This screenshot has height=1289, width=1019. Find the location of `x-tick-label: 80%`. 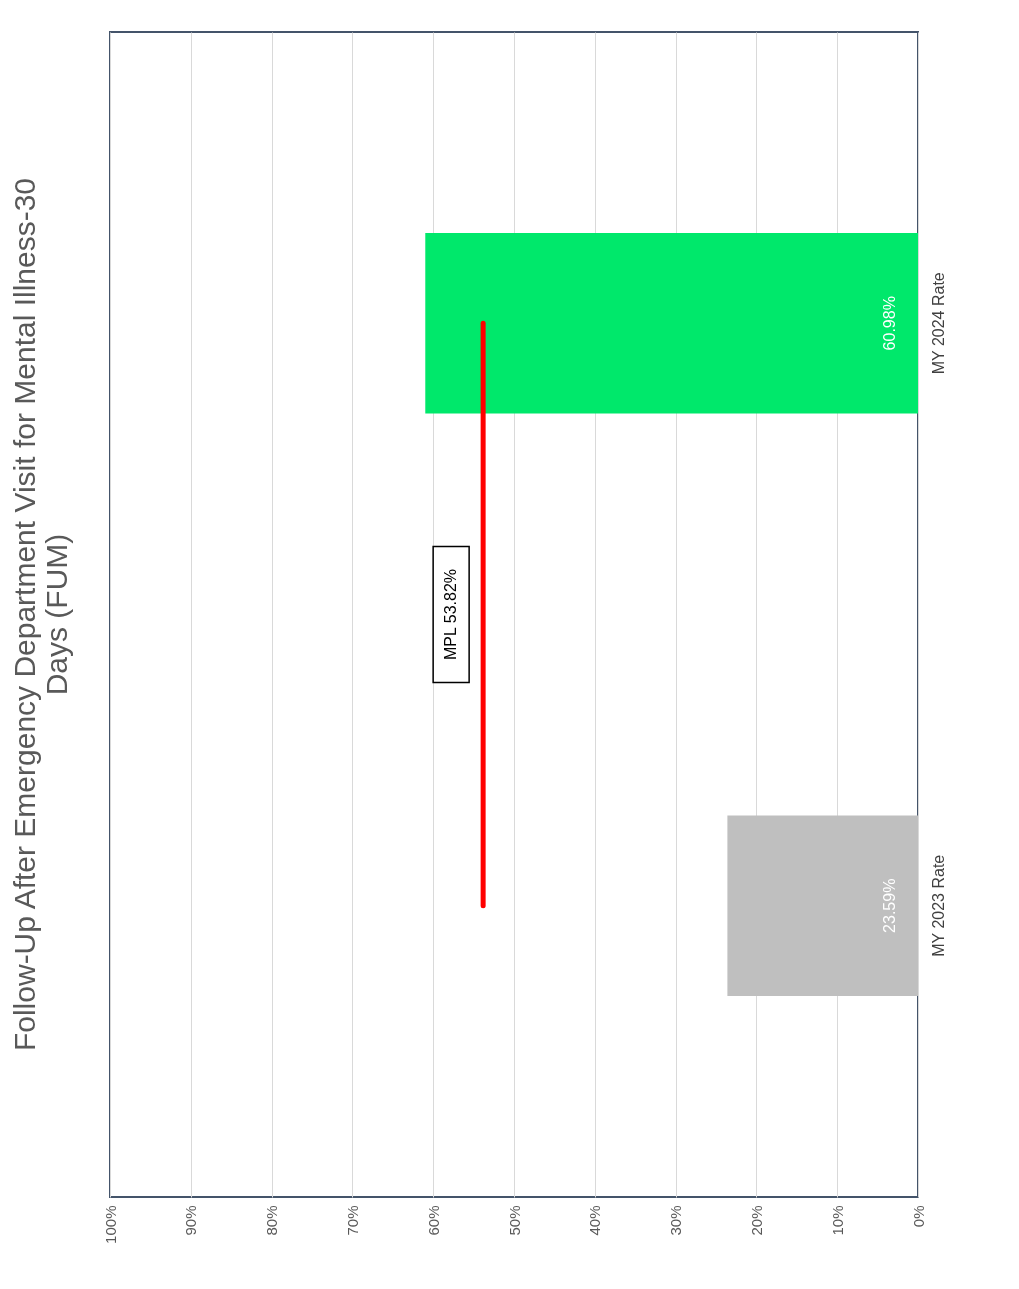

x-tick-label: 80% is located at coordinates (272, 1220).